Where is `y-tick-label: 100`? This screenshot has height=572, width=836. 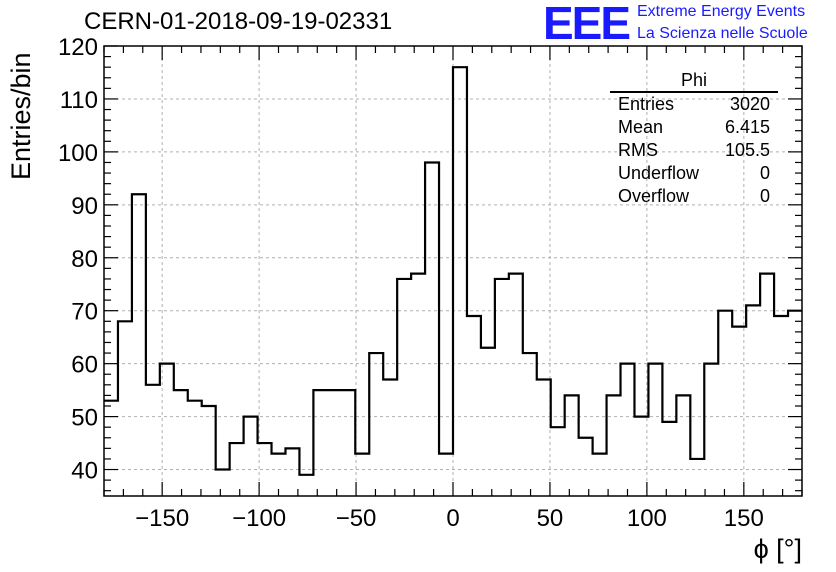
y-tick-label: 100 is located at coordinates (78, 153).